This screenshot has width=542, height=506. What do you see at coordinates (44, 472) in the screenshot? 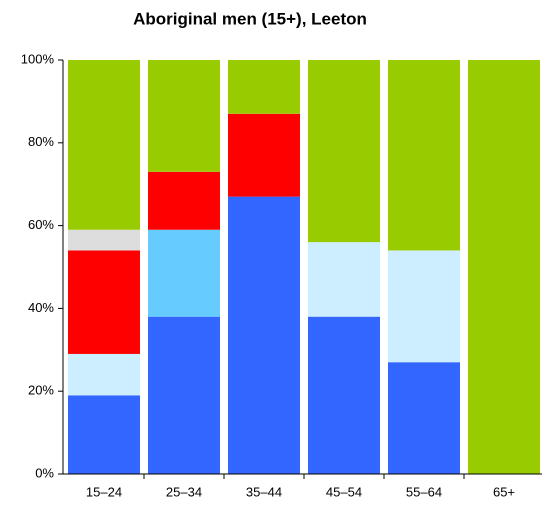
I see `y-tick-label: 0%` at bounding box center [44, 472].